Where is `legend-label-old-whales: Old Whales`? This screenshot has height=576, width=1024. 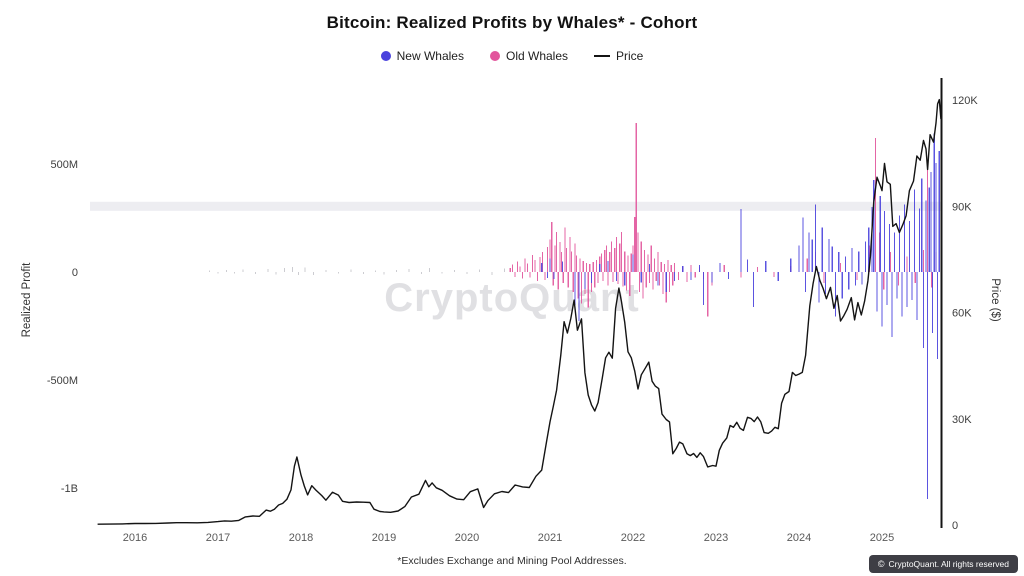
legend-label-old-whales: Old Whales is located at coordinates (537, 56).